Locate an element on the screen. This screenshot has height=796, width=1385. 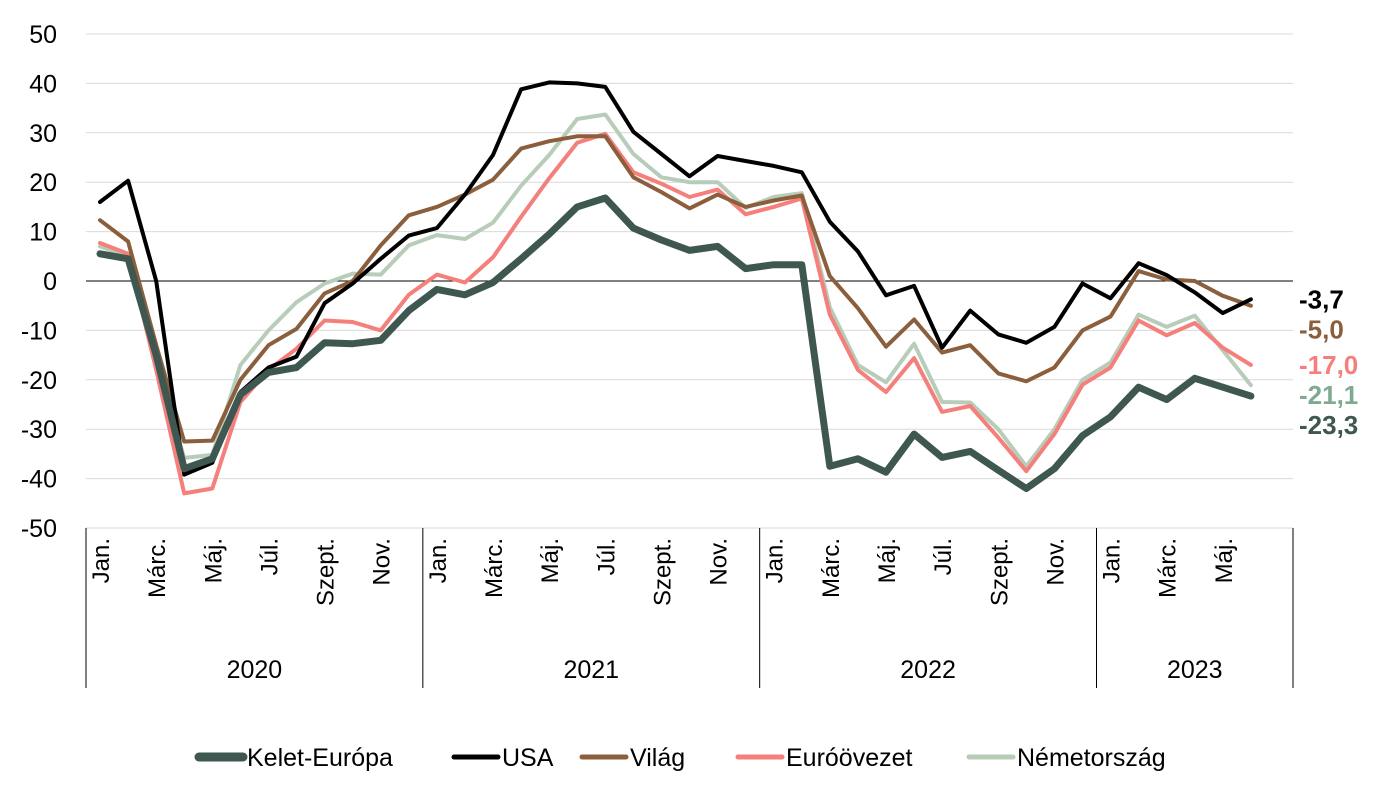
y-tick-label: -30 is located at coordinates (39, 430).